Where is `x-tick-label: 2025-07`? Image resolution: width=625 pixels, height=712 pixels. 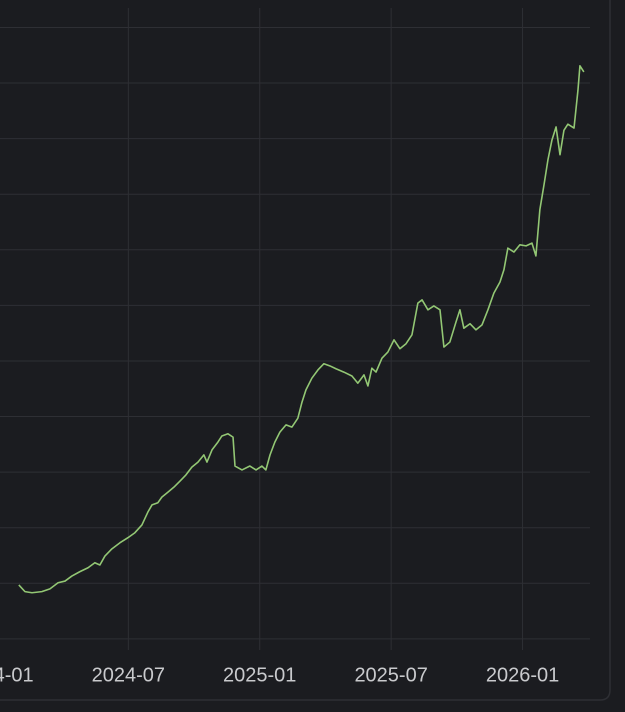 x-tick-label: 2025-07 is located at coordinates (390, 675).